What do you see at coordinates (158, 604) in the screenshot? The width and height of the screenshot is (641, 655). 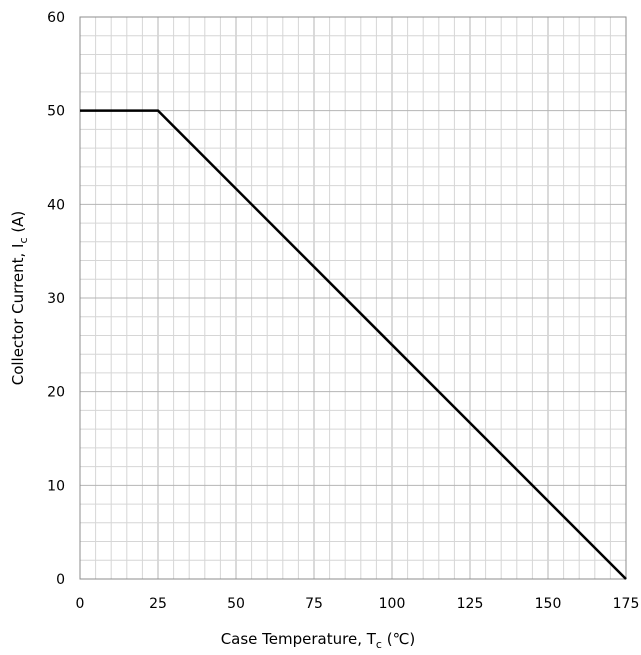 I see `x-tick-label: 25` at bounding box center [158, 604].